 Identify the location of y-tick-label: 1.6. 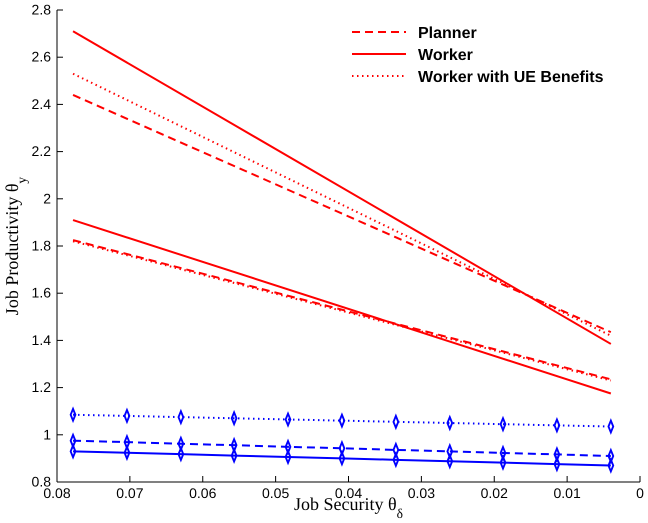
(42, 292).